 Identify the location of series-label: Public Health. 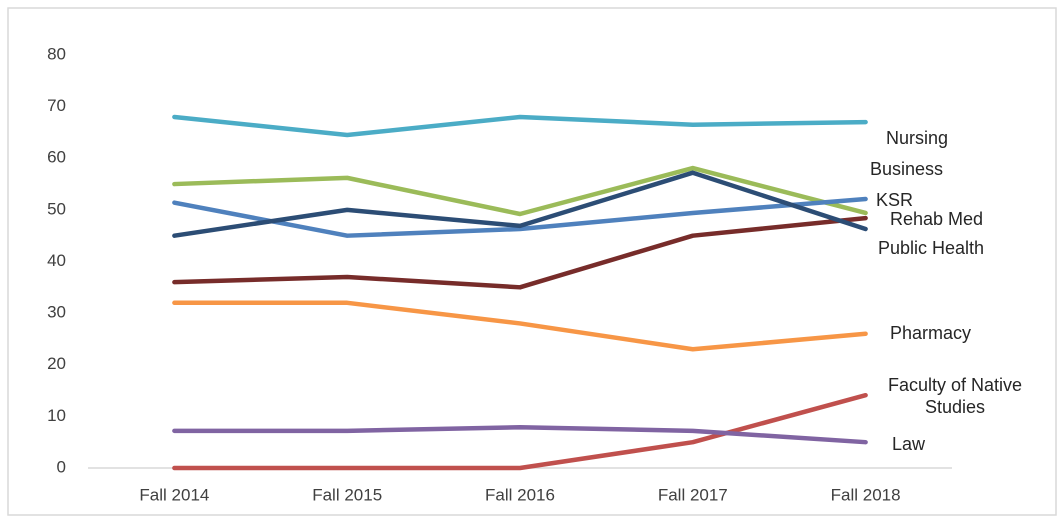
(931, 248).